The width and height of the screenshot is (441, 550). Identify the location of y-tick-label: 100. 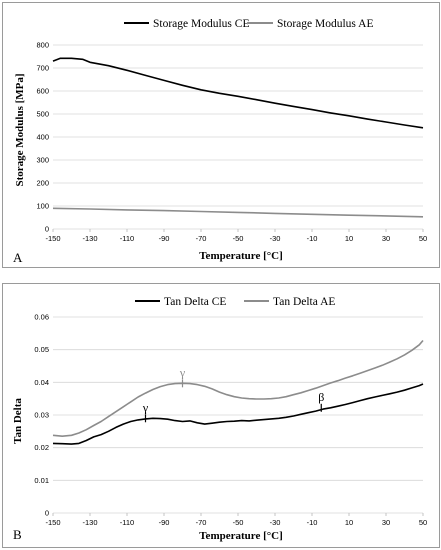
(42, 206).